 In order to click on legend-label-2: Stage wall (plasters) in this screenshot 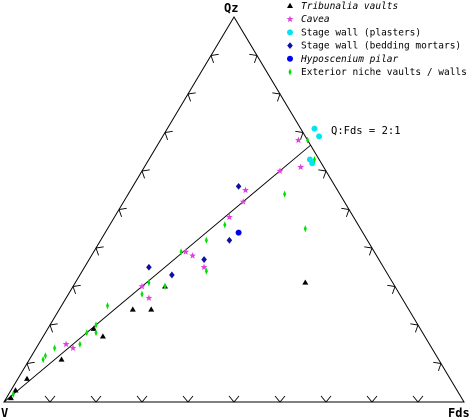, I will do `click(361, 32)`.